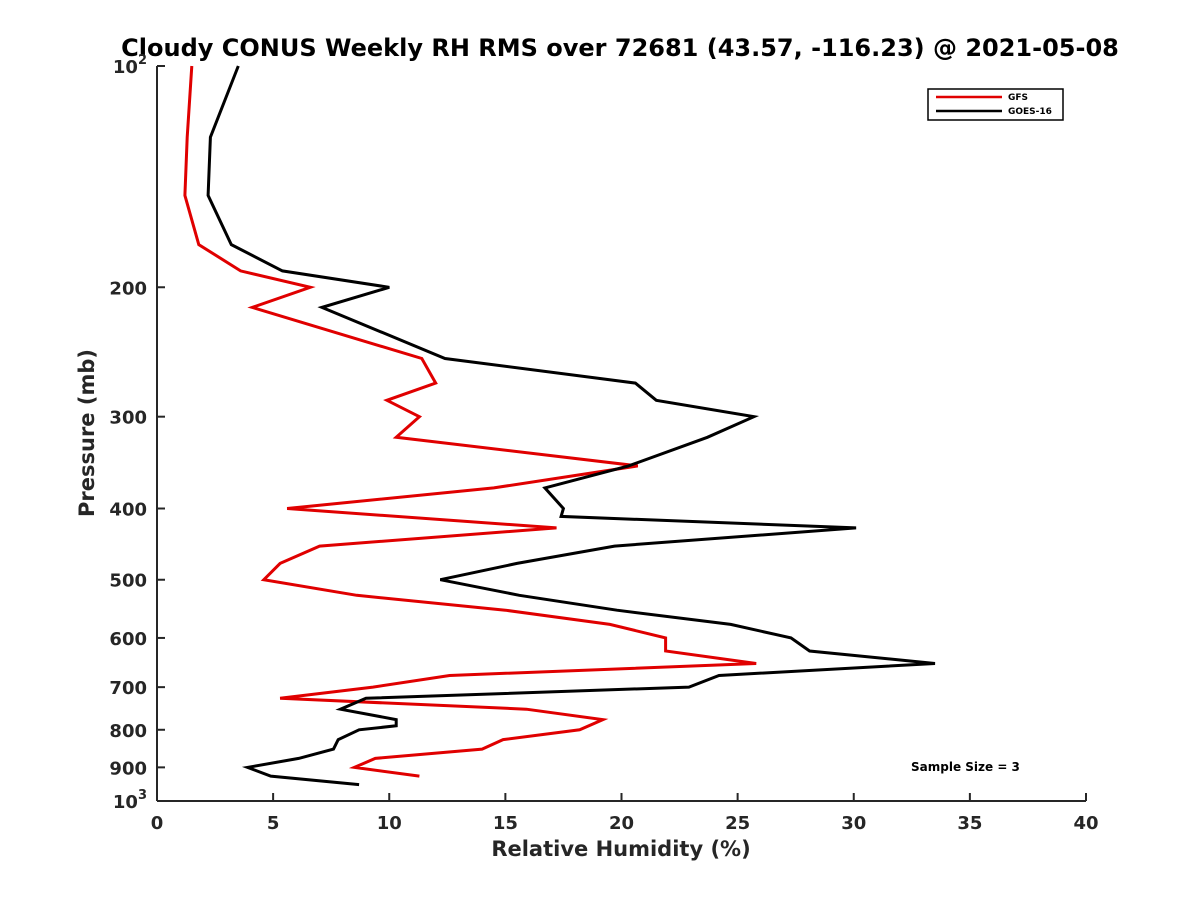 This screenshot has height=900, width=1200. Describe the element at coordinates (1018, 98) in the screenshot. I see `legend-label-gfs: GFS` at that location.